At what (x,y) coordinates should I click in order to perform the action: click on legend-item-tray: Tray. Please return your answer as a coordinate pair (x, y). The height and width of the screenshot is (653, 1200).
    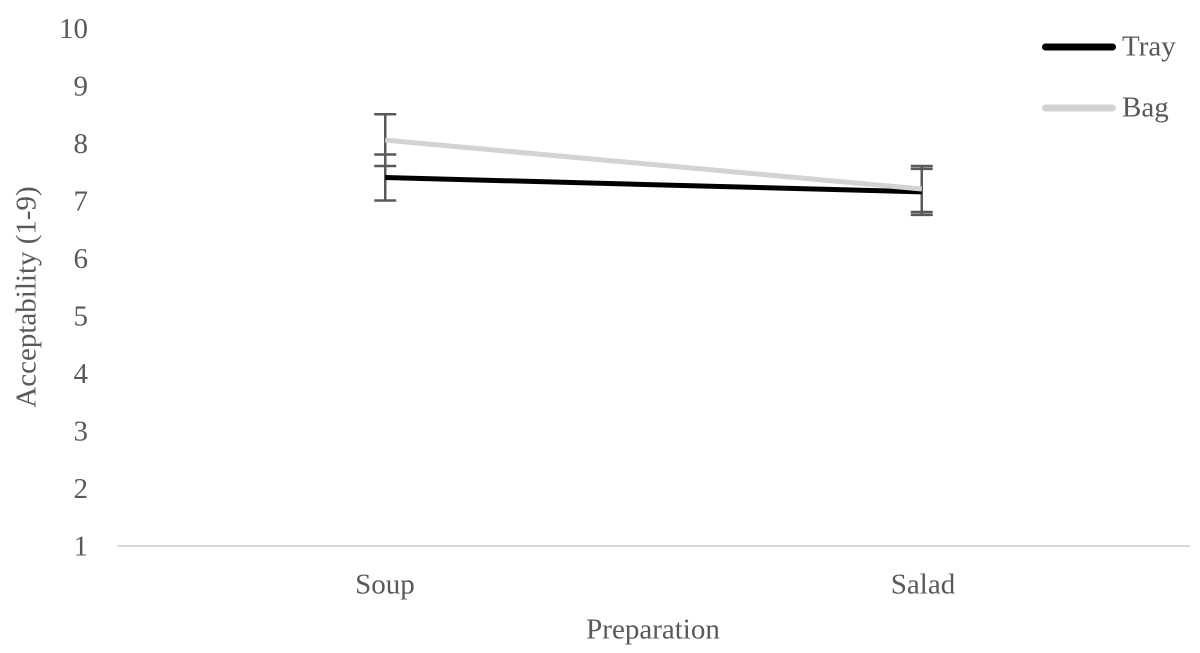
    Looking at the image, I should click on (1109, 47).